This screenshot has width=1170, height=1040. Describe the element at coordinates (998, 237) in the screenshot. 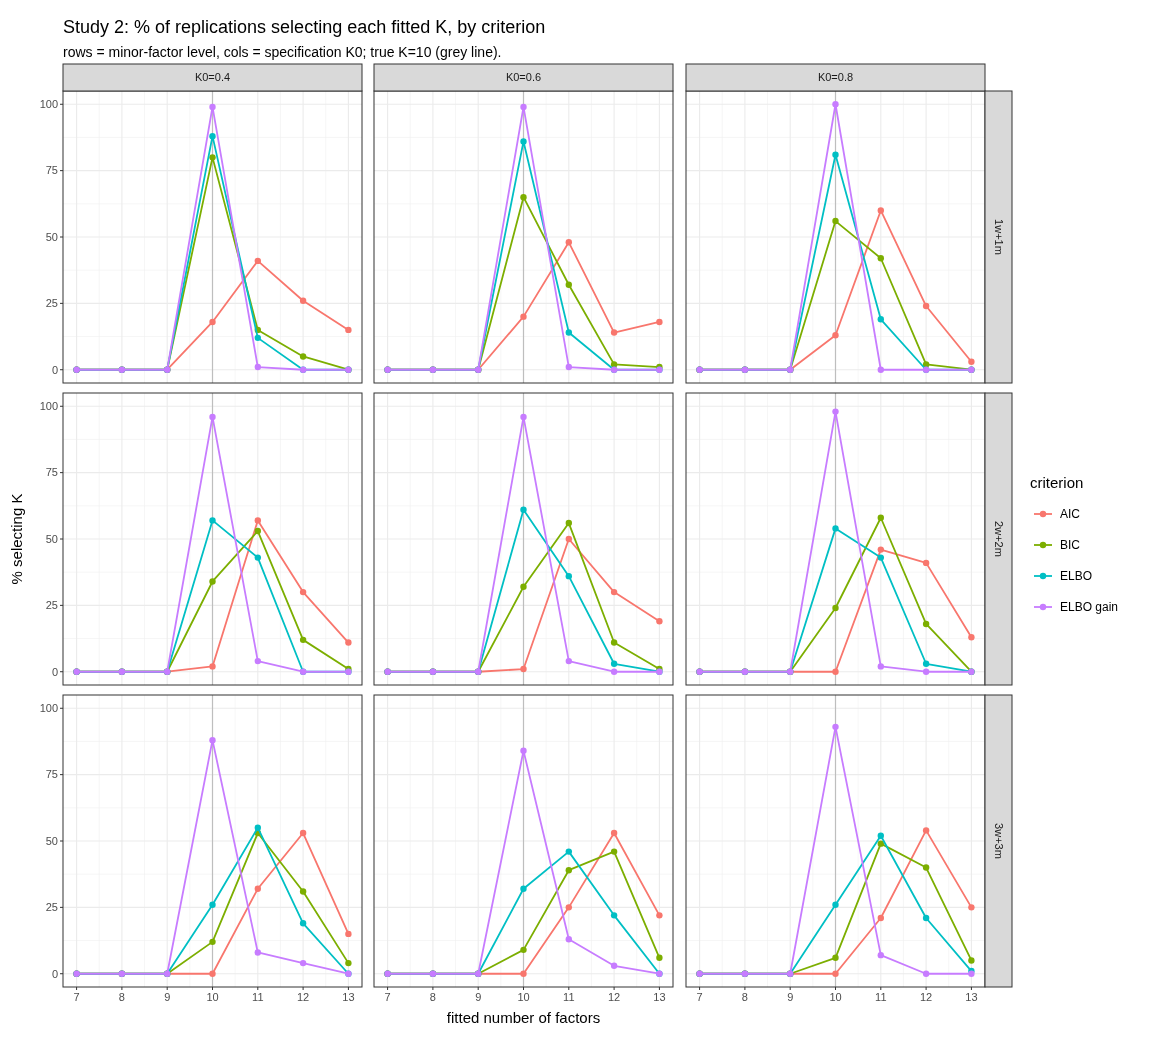

I see `facet-strip: 1w+1m` at that location.